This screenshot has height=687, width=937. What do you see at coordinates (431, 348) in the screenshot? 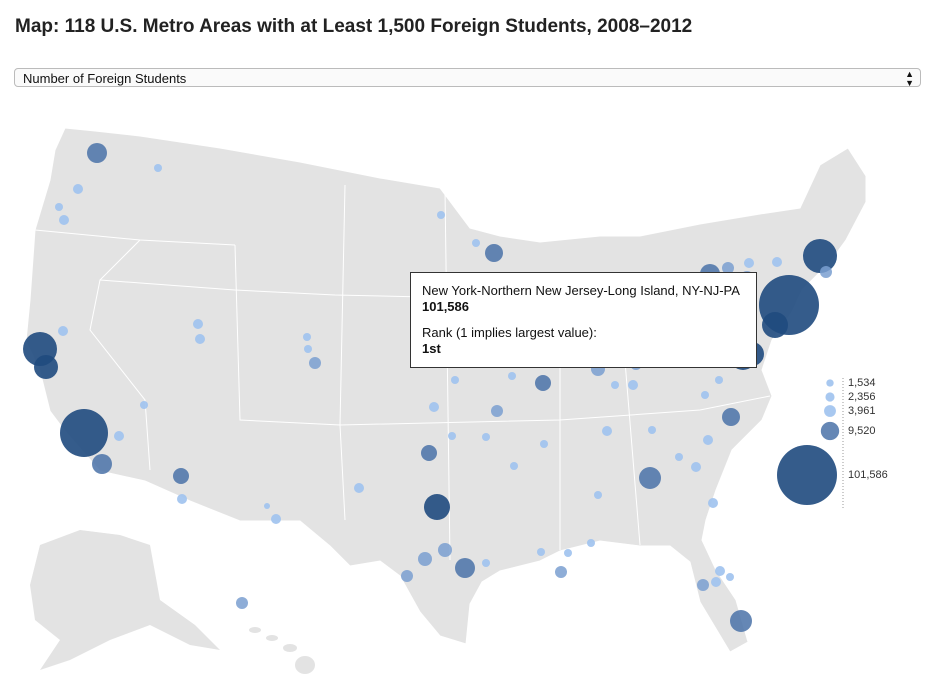
I see `tooltip-rank: 1st` at bounding box center [431, 348].